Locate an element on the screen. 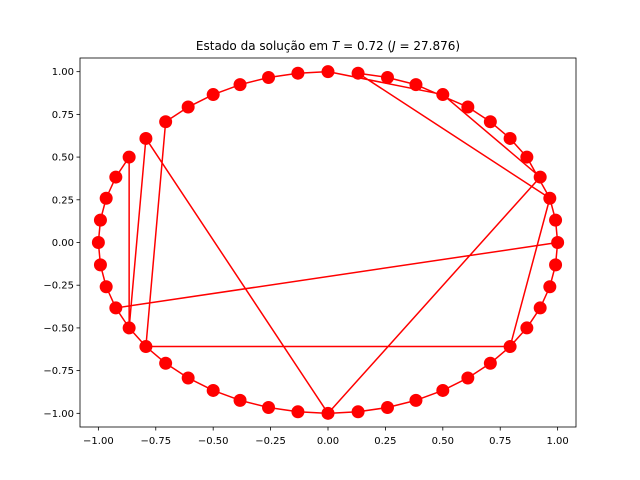  x-tick-label: 0.25 is located at coordinates (385, 441).